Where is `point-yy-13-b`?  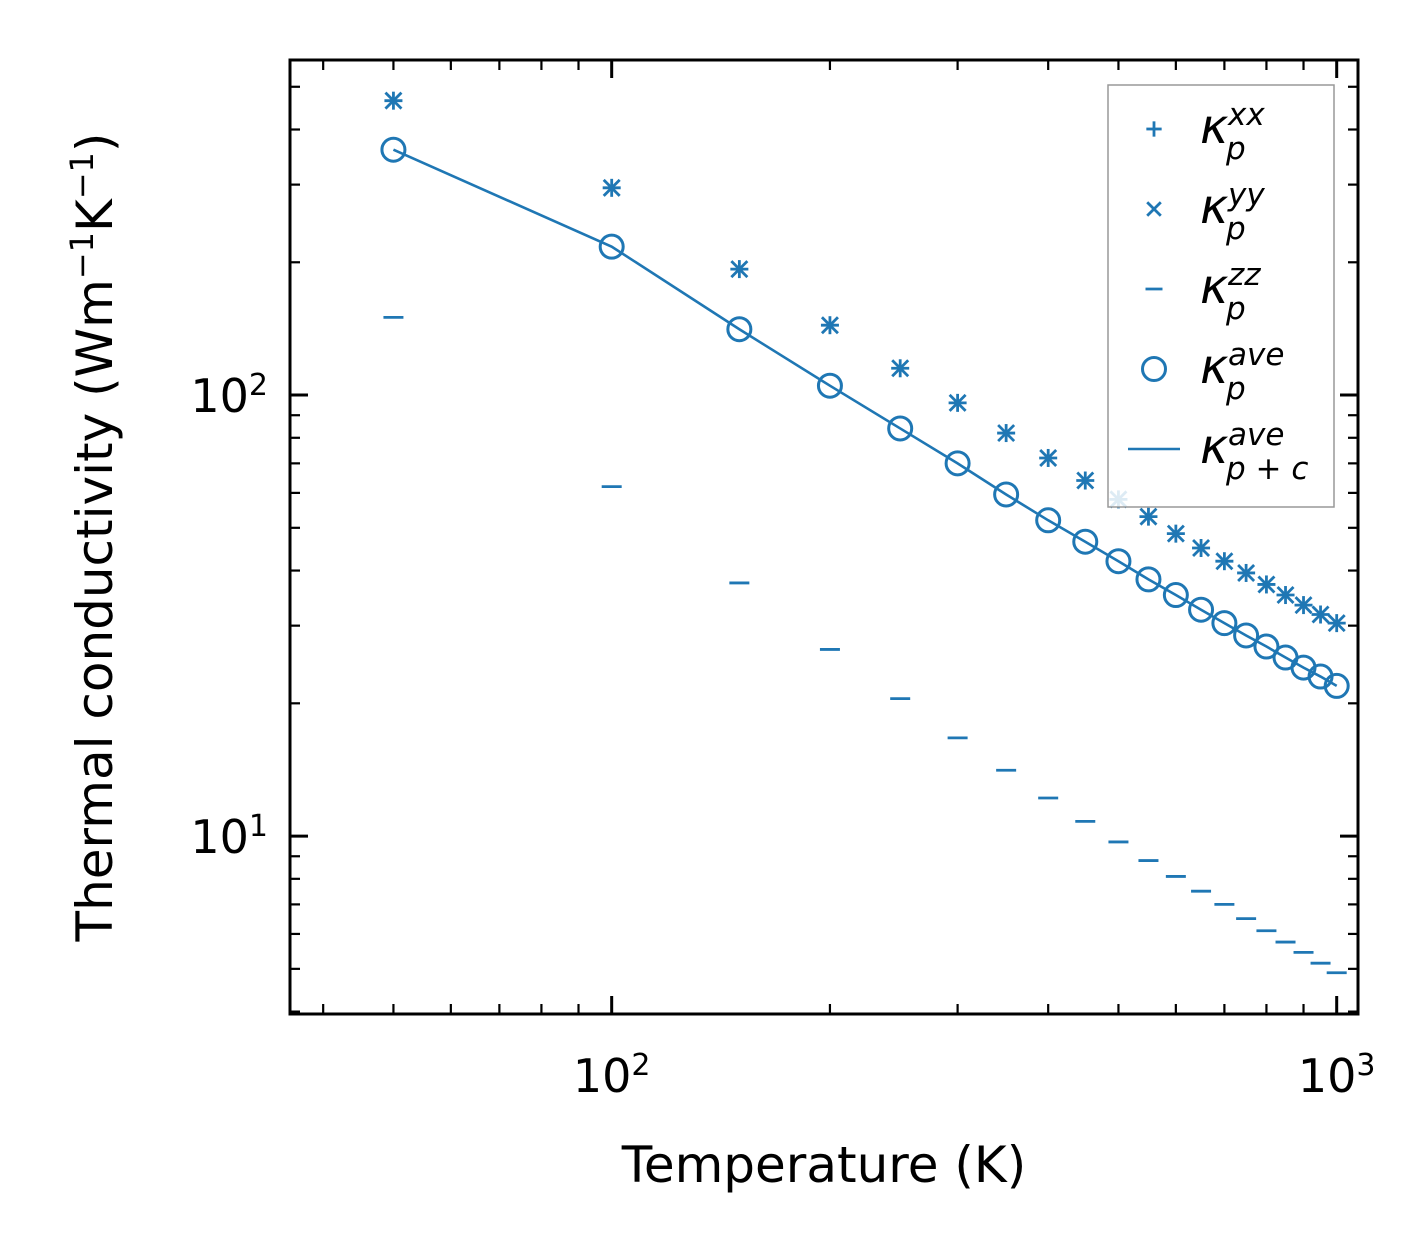 point-yy-13-b is located at coordinates (1224, 561).